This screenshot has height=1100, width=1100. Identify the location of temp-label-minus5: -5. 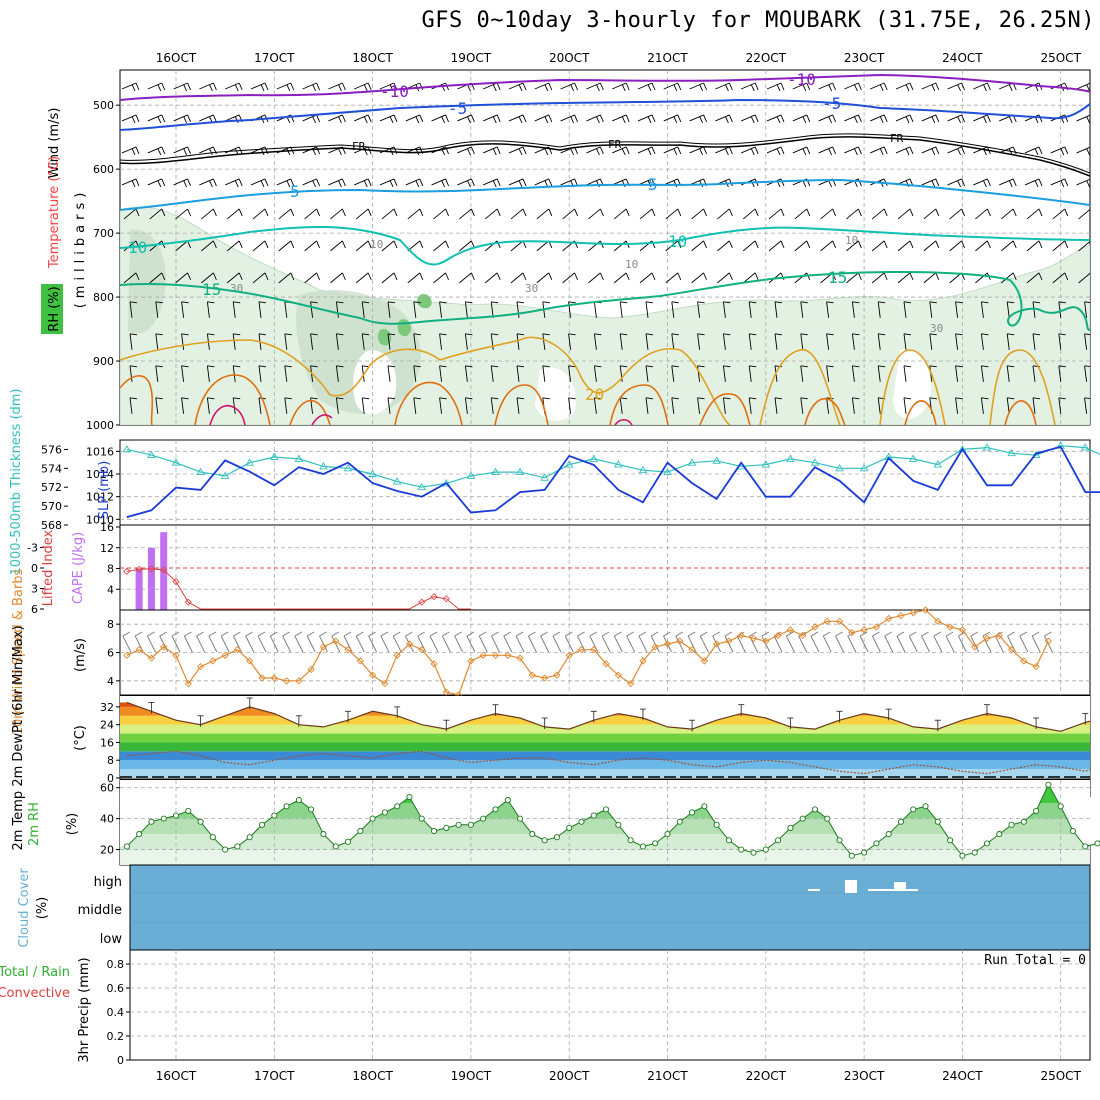
(457, 108).